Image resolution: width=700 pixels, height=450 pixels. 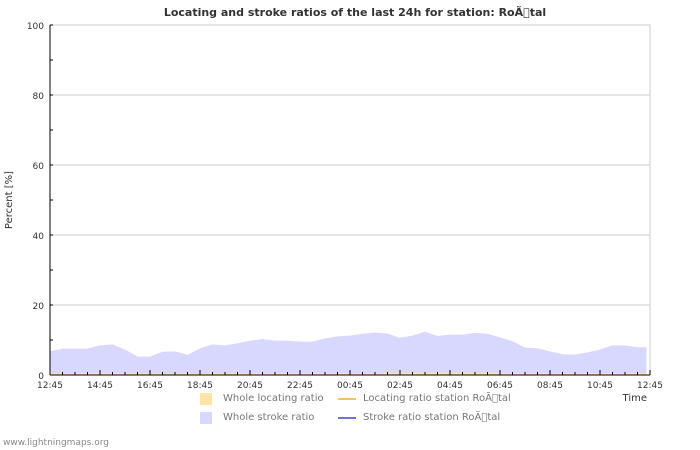 I want to click on x-tick-label: 20:45, so click(x=250, y=386).